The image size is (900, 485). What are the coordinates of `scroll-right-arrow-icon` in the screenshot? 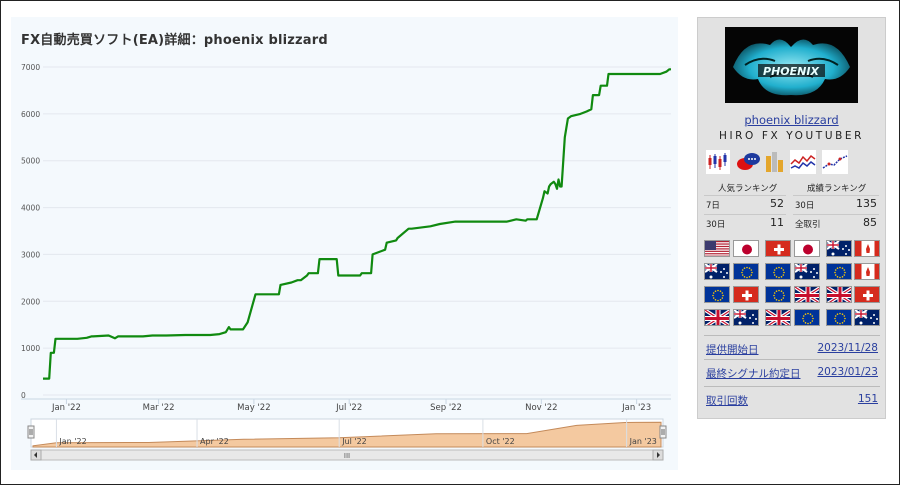 It's located at (658, 455).